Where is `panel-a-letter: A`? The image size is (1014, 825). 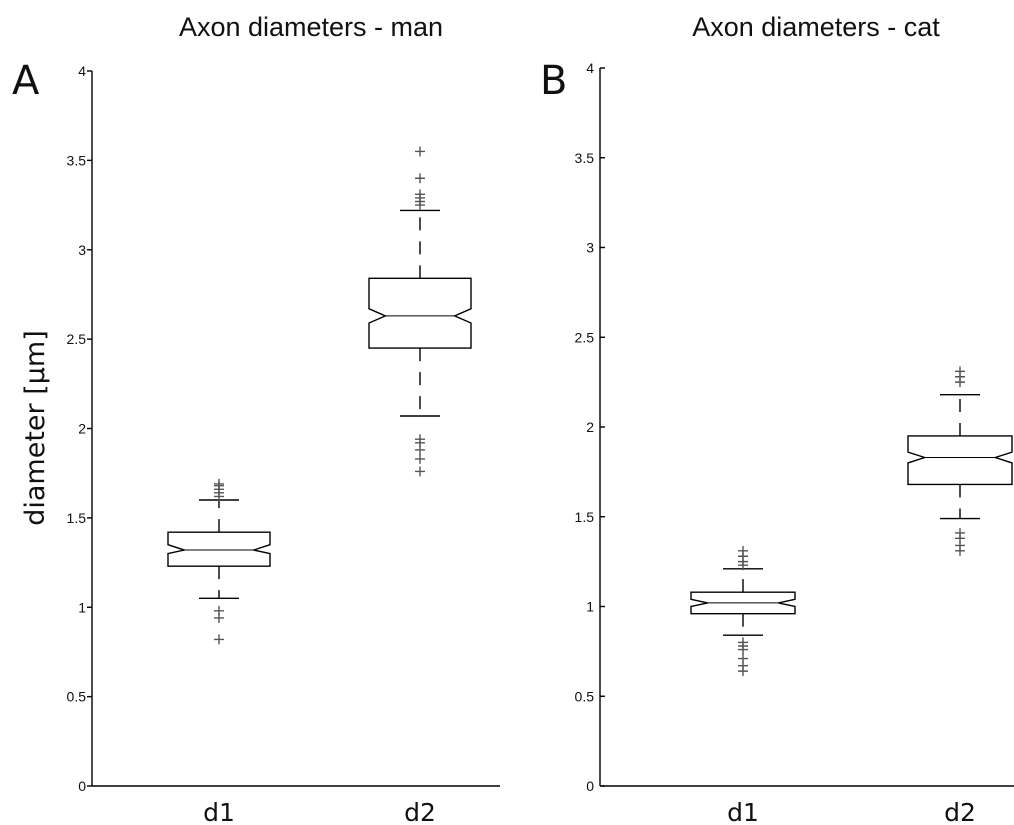
panel-a-letter: A is located at coordinates (26, 81).